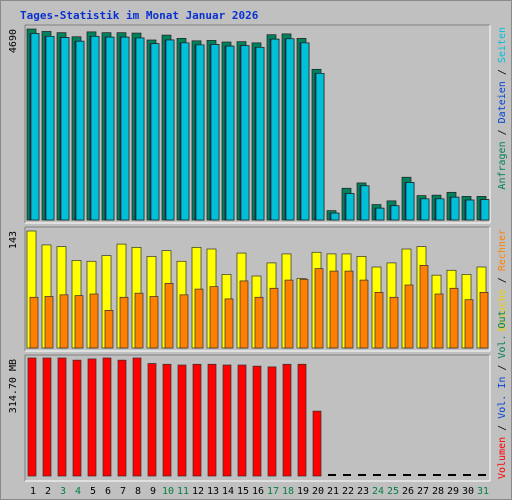 The width and height of the screenshot is (512, 500). I want to click on x-tick-label-24: 24, so click(378, 491).